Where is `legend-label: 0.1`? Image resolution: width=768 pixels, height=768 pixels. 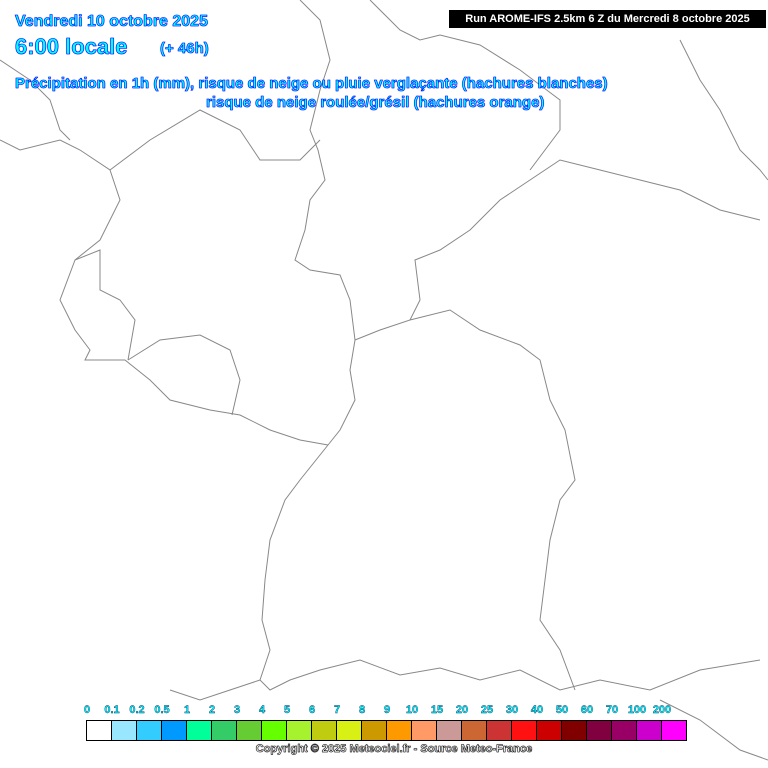 legend-label: 0.1 is located at coordinates (112, 710).